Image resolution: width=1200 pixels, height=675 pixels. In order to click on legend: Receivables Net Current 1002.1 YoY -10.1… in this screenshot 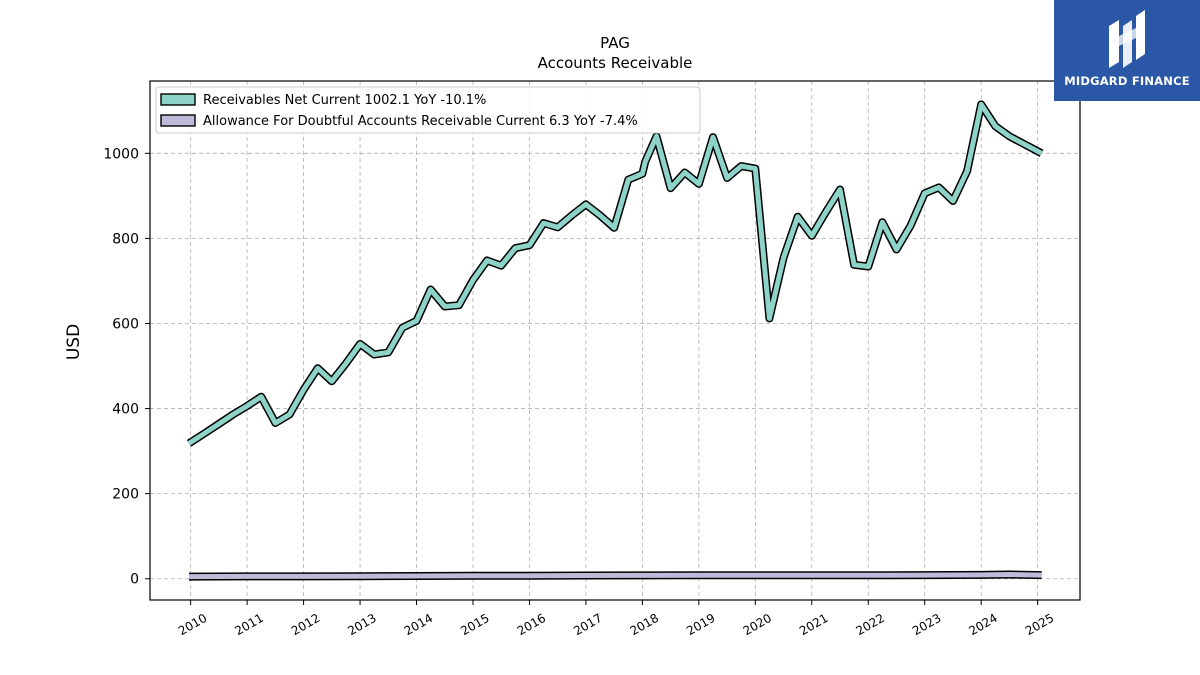, I will do `click(428, 110)`.